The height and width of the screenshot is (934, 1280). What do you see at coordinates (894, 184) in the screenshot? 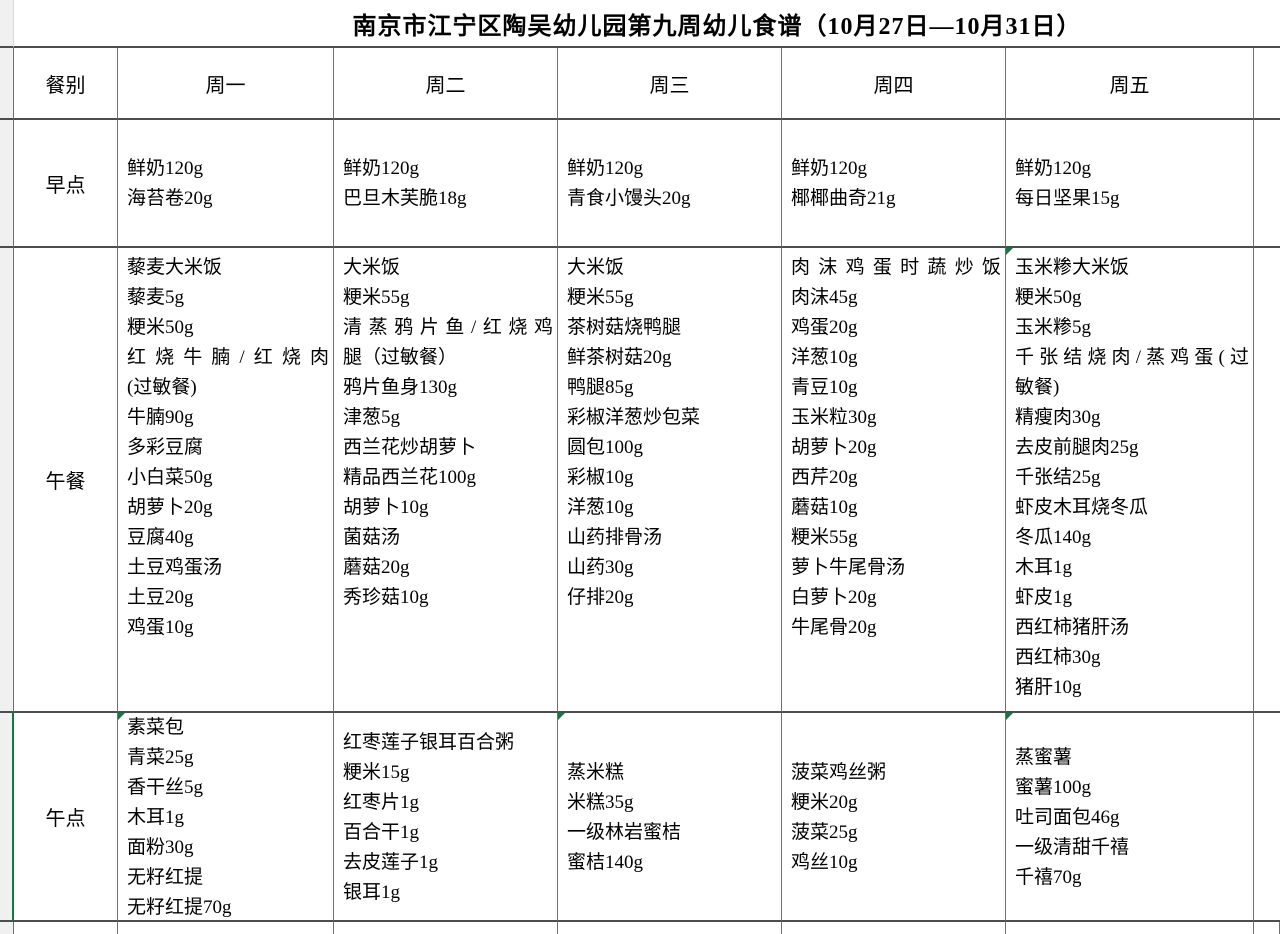
I see `menu-cell: 鲜奶120g 椰椰曲奇21g` at bounding box center [894, 184].